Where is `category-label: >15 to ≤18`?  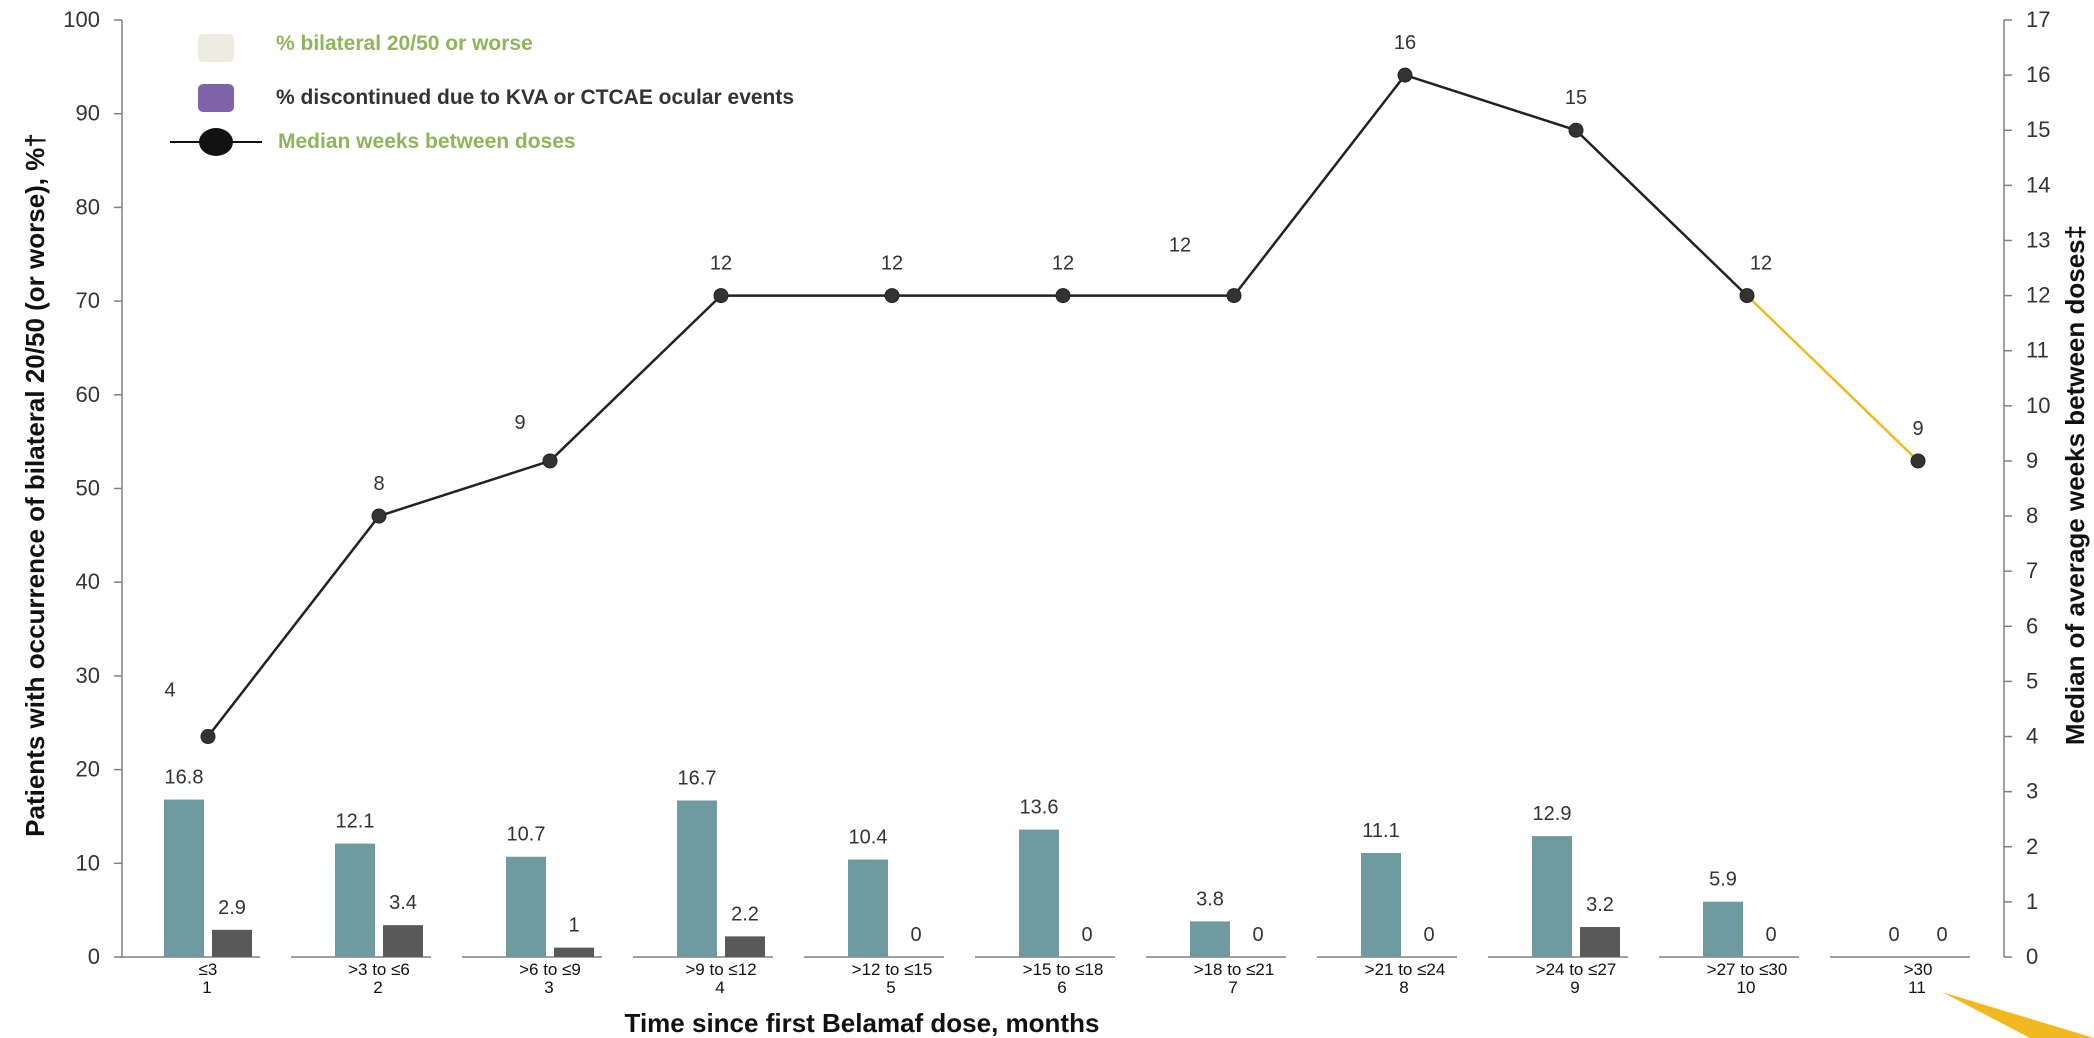 category-label: >15 to ≤18 is located at coordinates (1063, 969).